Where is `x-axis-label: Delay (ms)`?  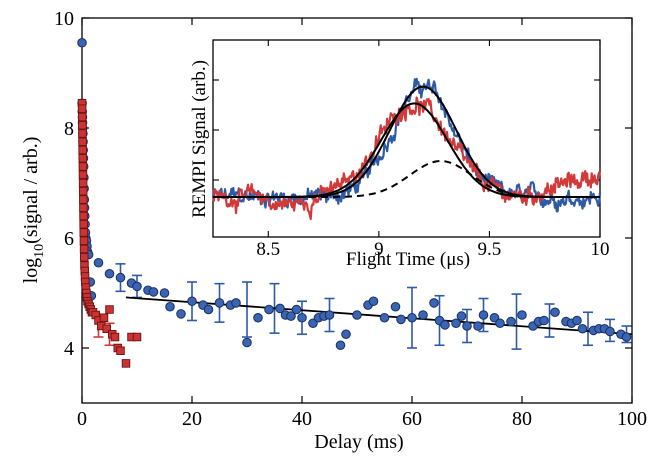
x-axis-label: Delay (ms) is located at coordinates (358, 442).